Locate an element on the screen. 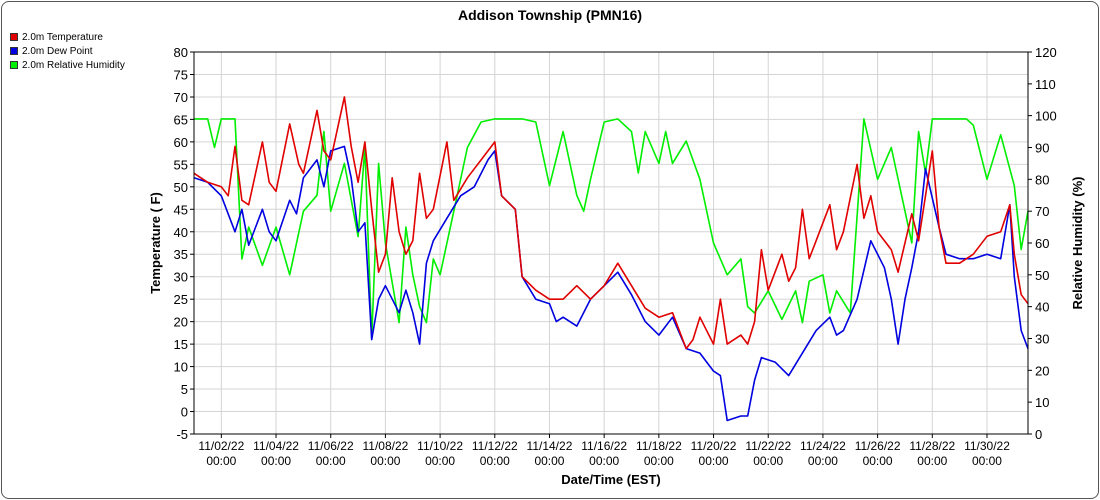 This screenshot has height=500, width=1100. x-tick-label: 11/04/22 is located at coordinates (276, 446).